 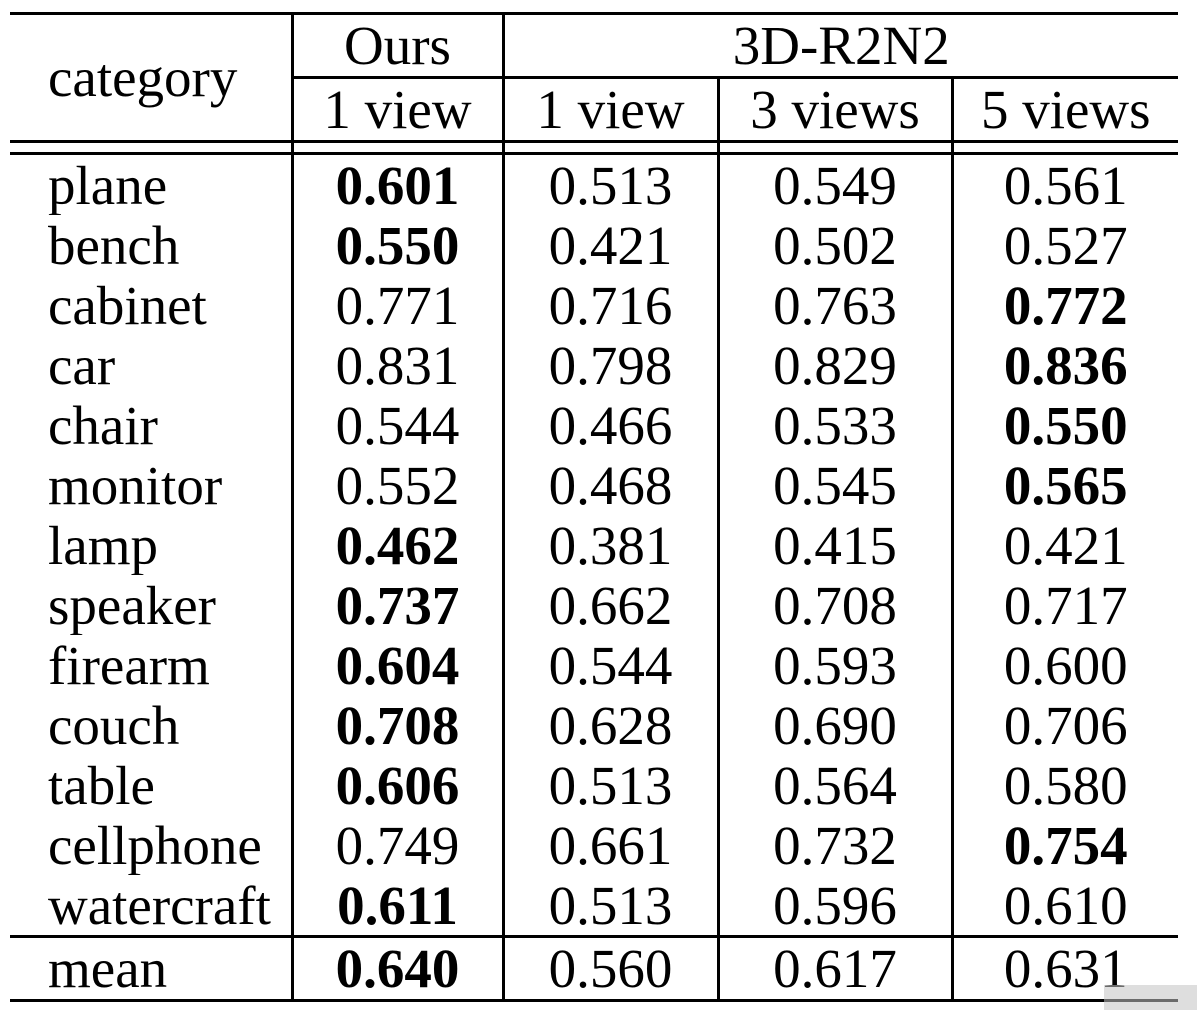 I want to click on ours-value: 0.604, so click(x=396, y=665).